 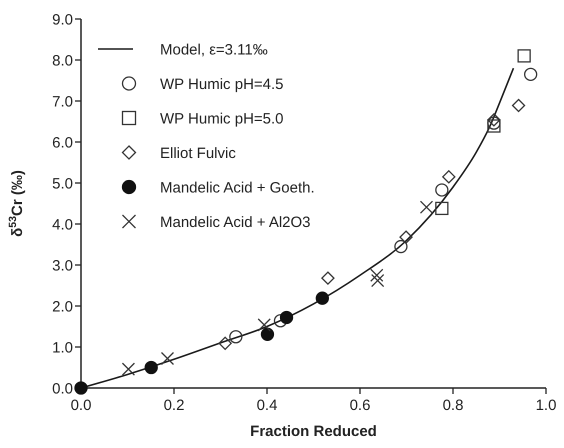 What do you see at coordinates (235, 222) in the screenshot?
I see `legend-label: Mandelic Acid + Al2O3` at bounding box center [235, 222].